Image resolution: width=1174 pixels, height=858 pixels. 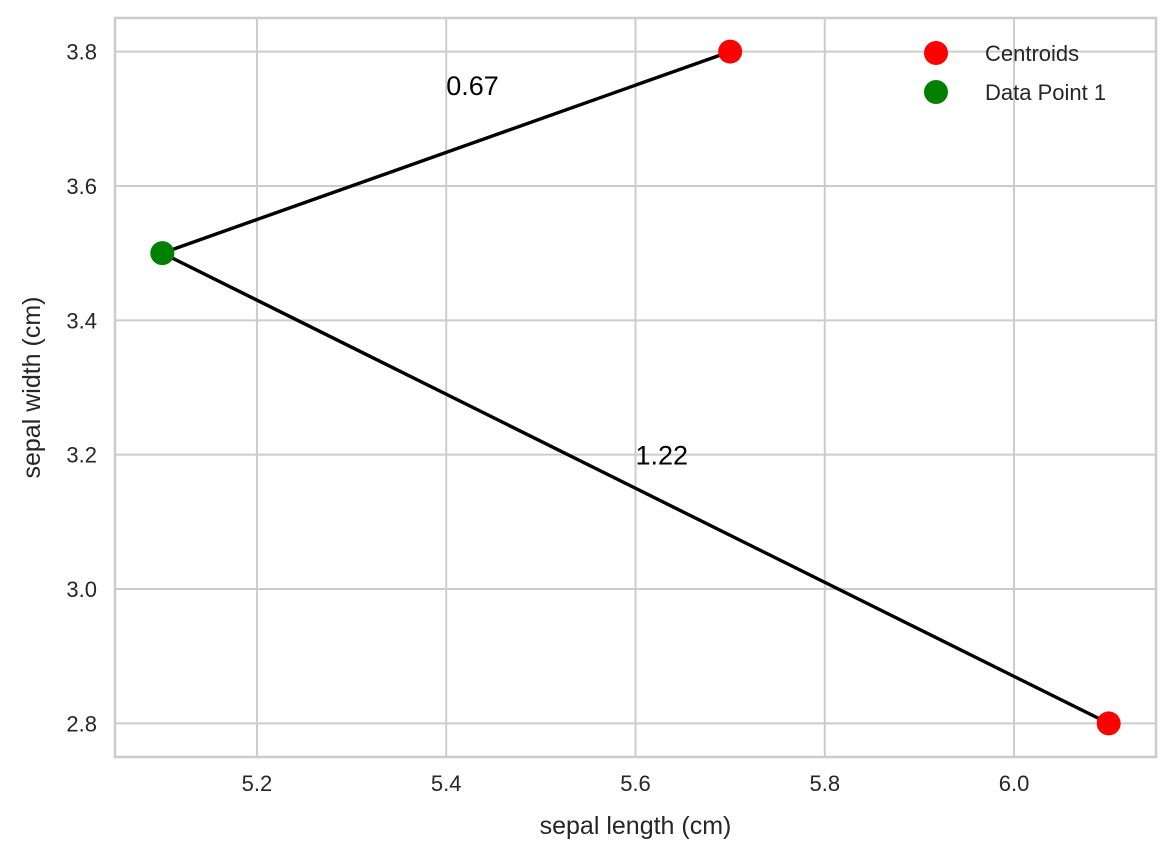 What do you see at coordinates (257, 783) in the screenshot?
I see `x-tick-label: 5.2` at bounding box center [257, 783].